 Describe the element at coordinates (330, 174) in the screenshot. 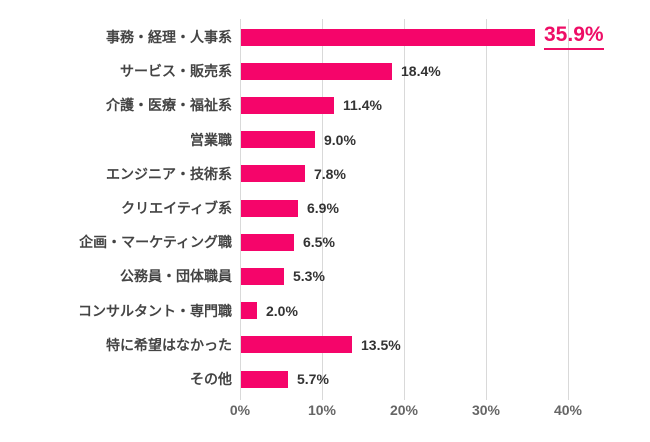

I see `value-label: 7.8%` at that location.